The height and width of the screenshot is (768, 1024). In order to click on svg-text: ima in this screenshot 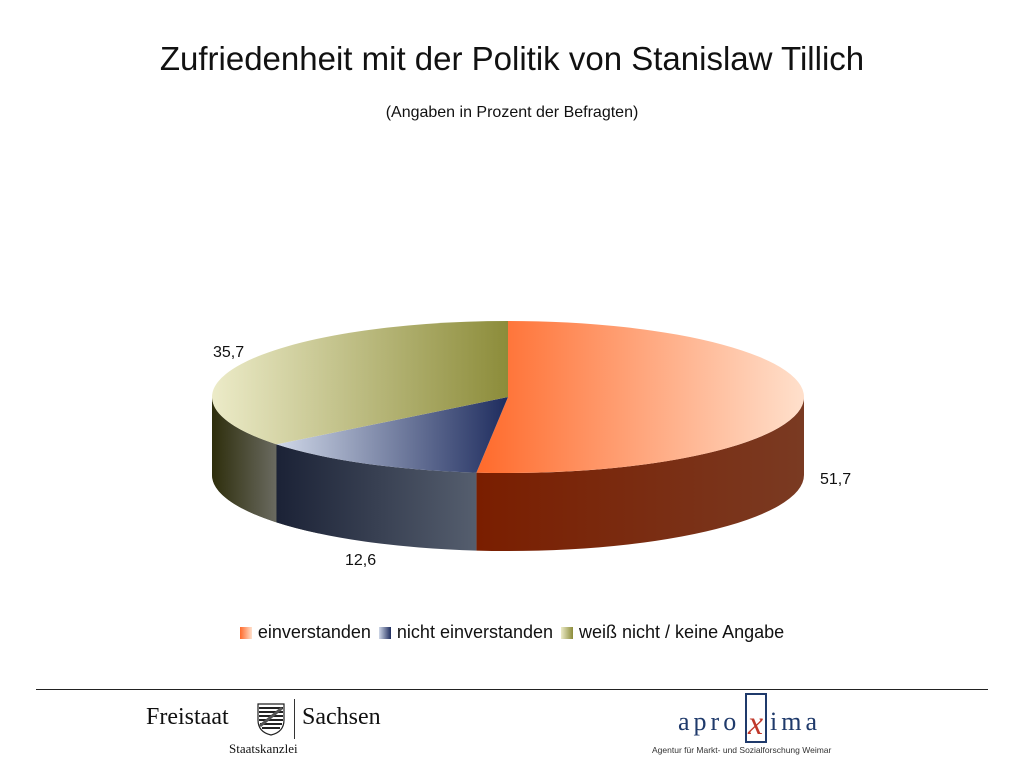, I will do `click(795, 721)`.